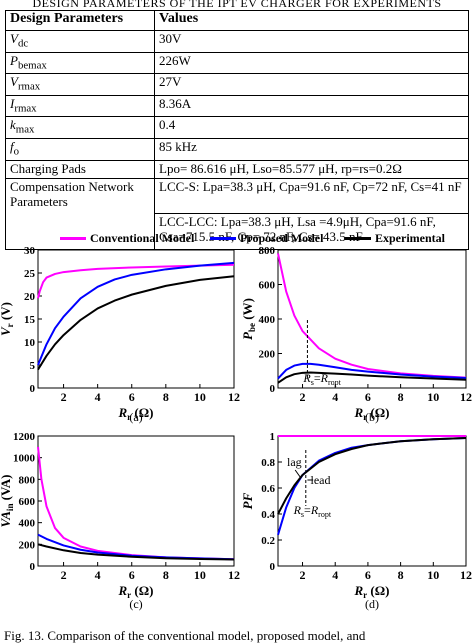 The width and height of the screenshot is (474, 644). Describe the element at coordinates (321, 480) in the screenshot. I see `annotation-lead: lead` at that location.